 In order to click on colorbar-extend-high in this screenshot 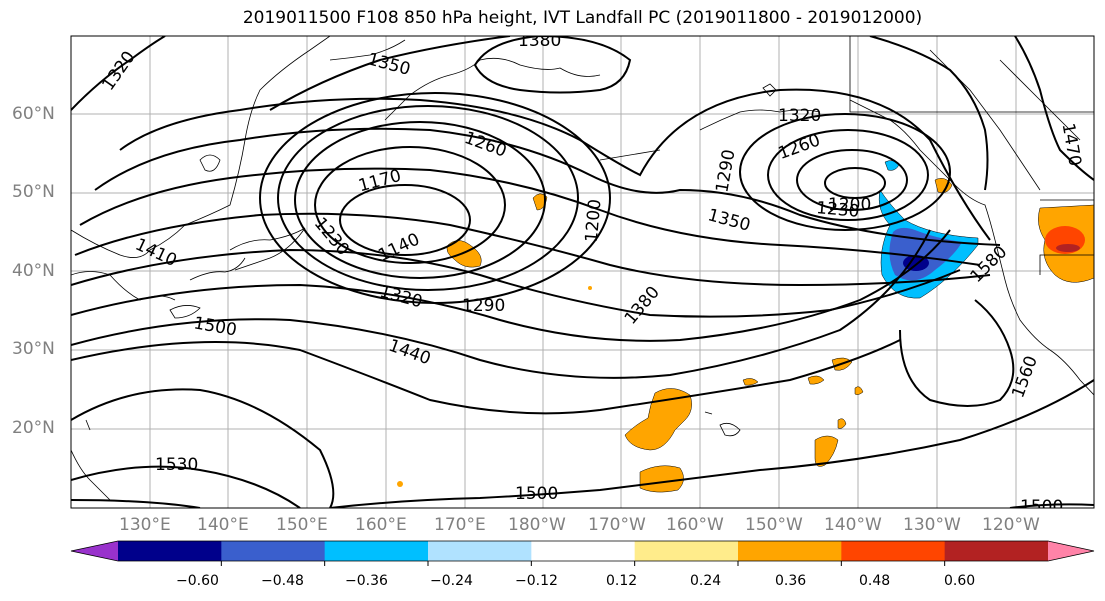, I will do `click(1071, 551)`.